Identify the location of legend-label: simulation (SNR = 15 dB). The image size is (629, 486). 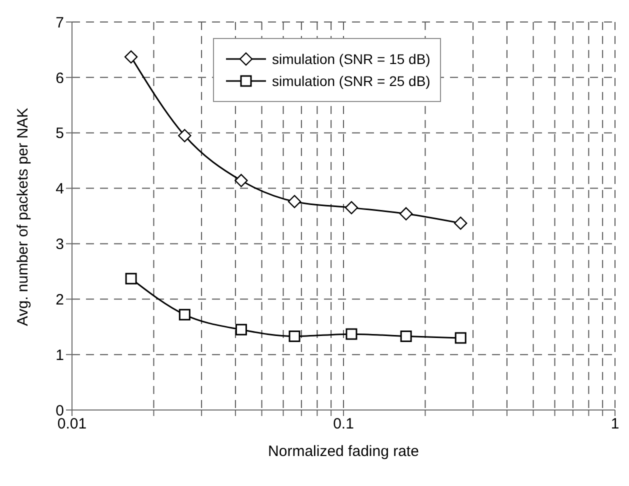
(351, 59).